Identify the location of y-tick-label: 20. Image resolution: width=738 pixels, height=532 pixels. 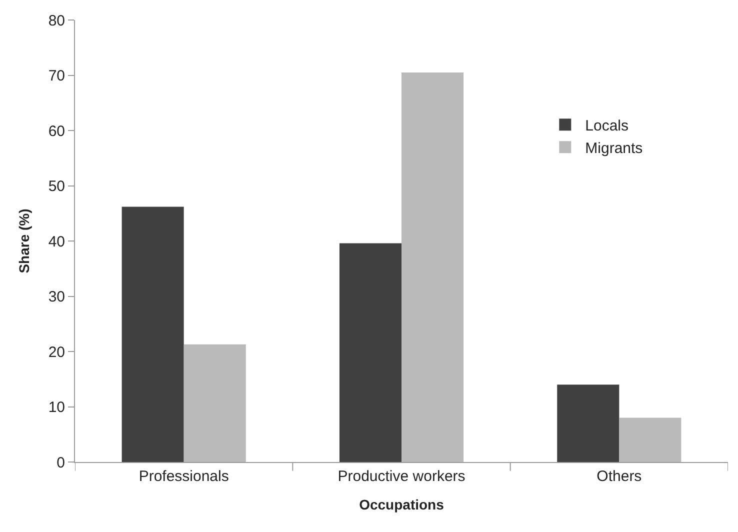
(56, 352).